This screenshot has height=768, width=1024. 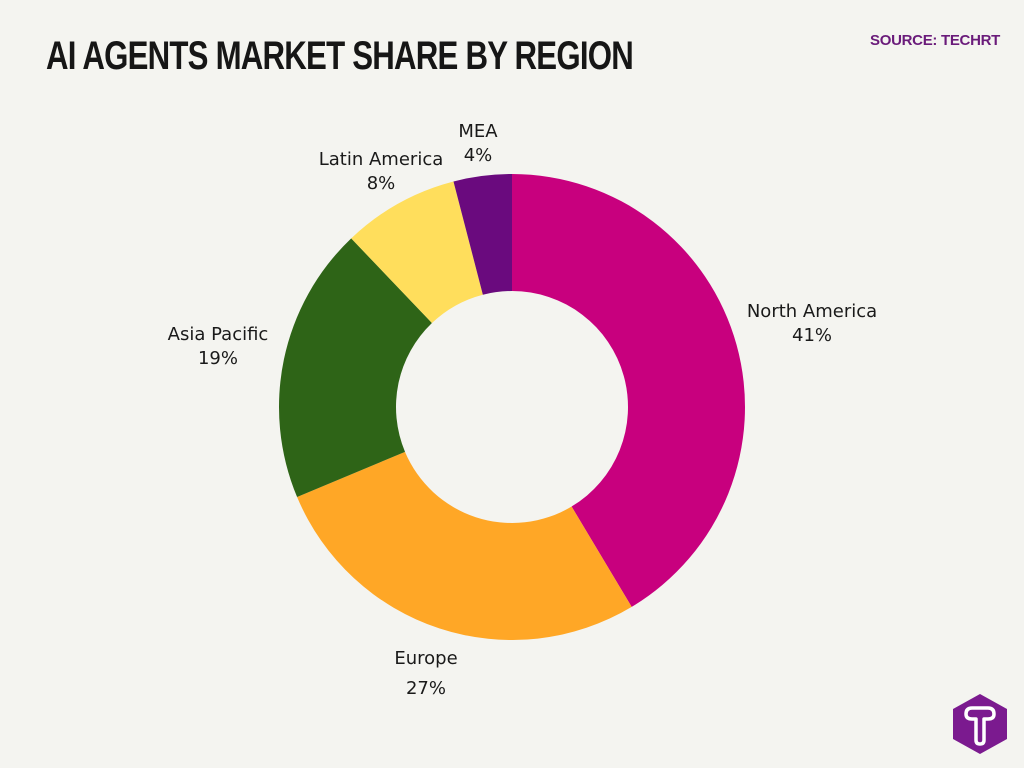 What do you see at coordinates (935, 40) in the screenshot?
I see `source-label: SOURCE: TECHRT` at bounding box center [935, 40].